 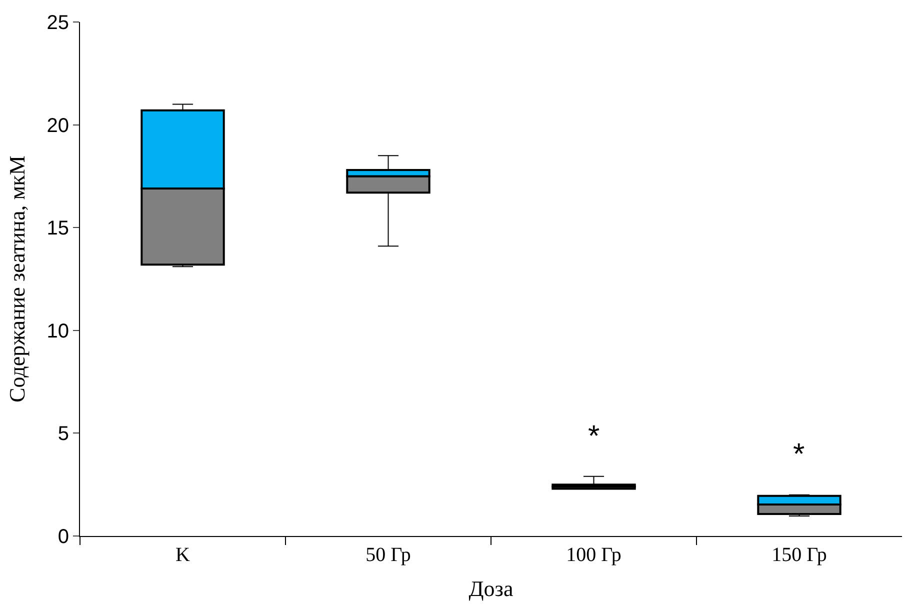 What do you see at coordinates (17, 279) in the screenshot?
I see `y-axis-title: Содержание зеатина, мкМ` at bounding box center [17, 279].